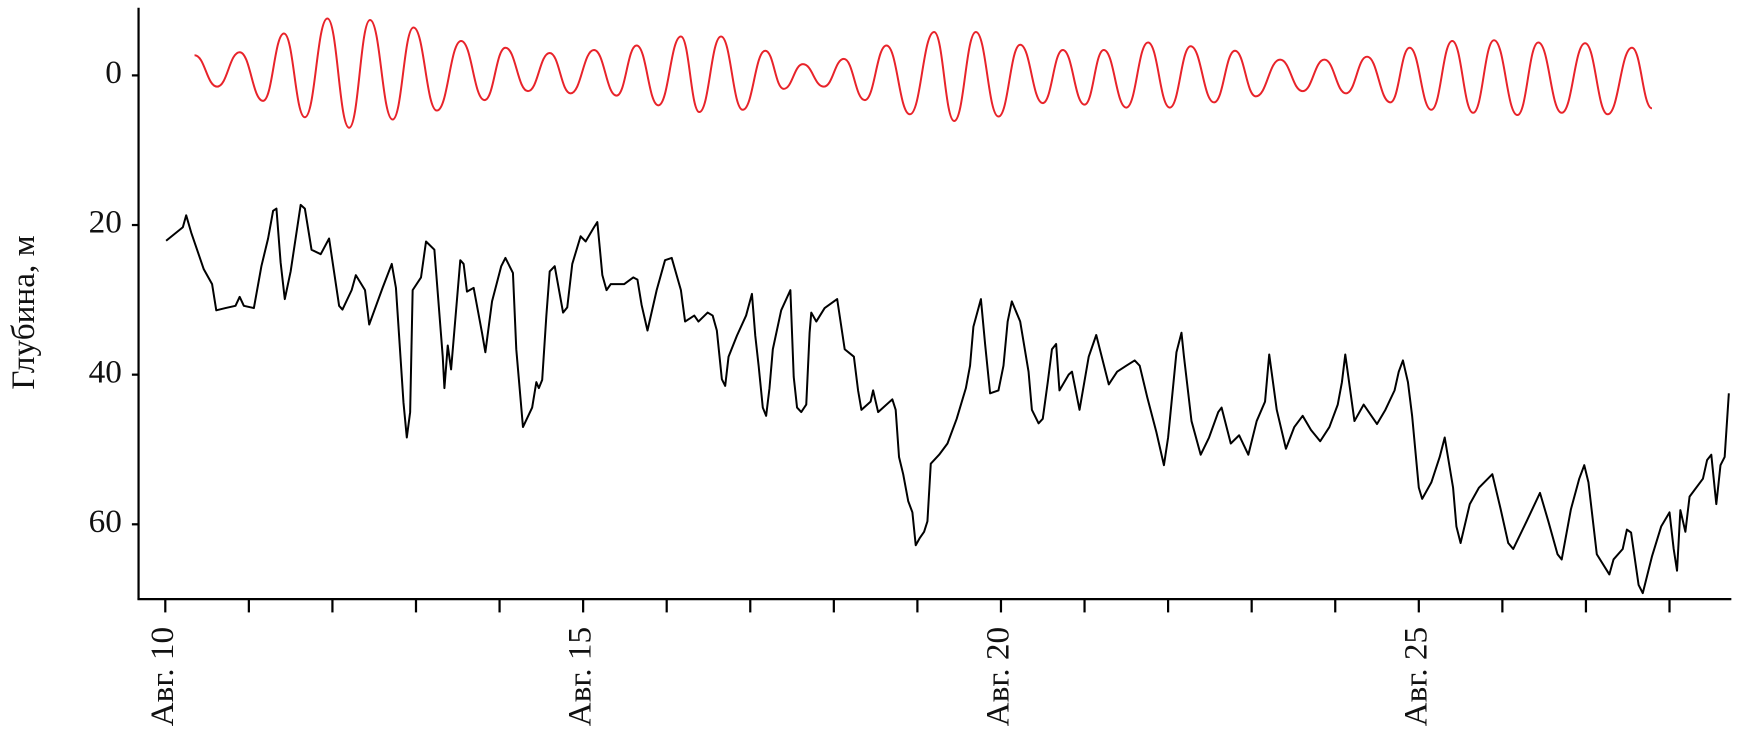 Image resolution: width=1738 pixels, height=749 pixels. I want to click on y-tick-label: 0, so click(113, 72).